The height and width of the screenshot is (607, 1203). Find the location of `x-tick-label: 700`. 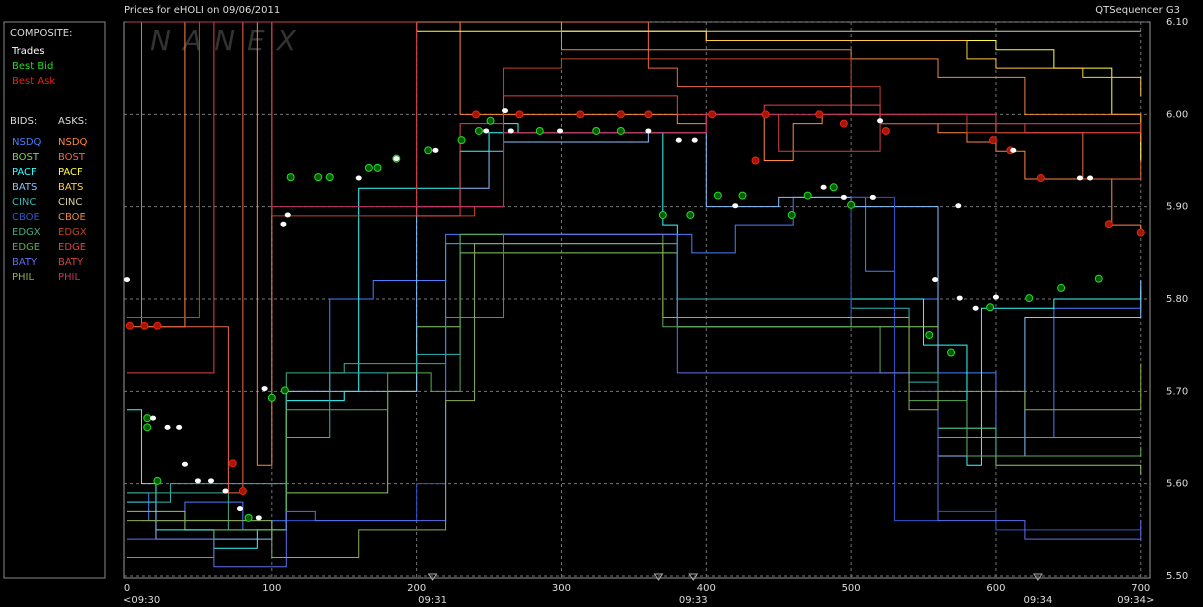

x-tick-label: 700 is located at coordinates (1140, 588).